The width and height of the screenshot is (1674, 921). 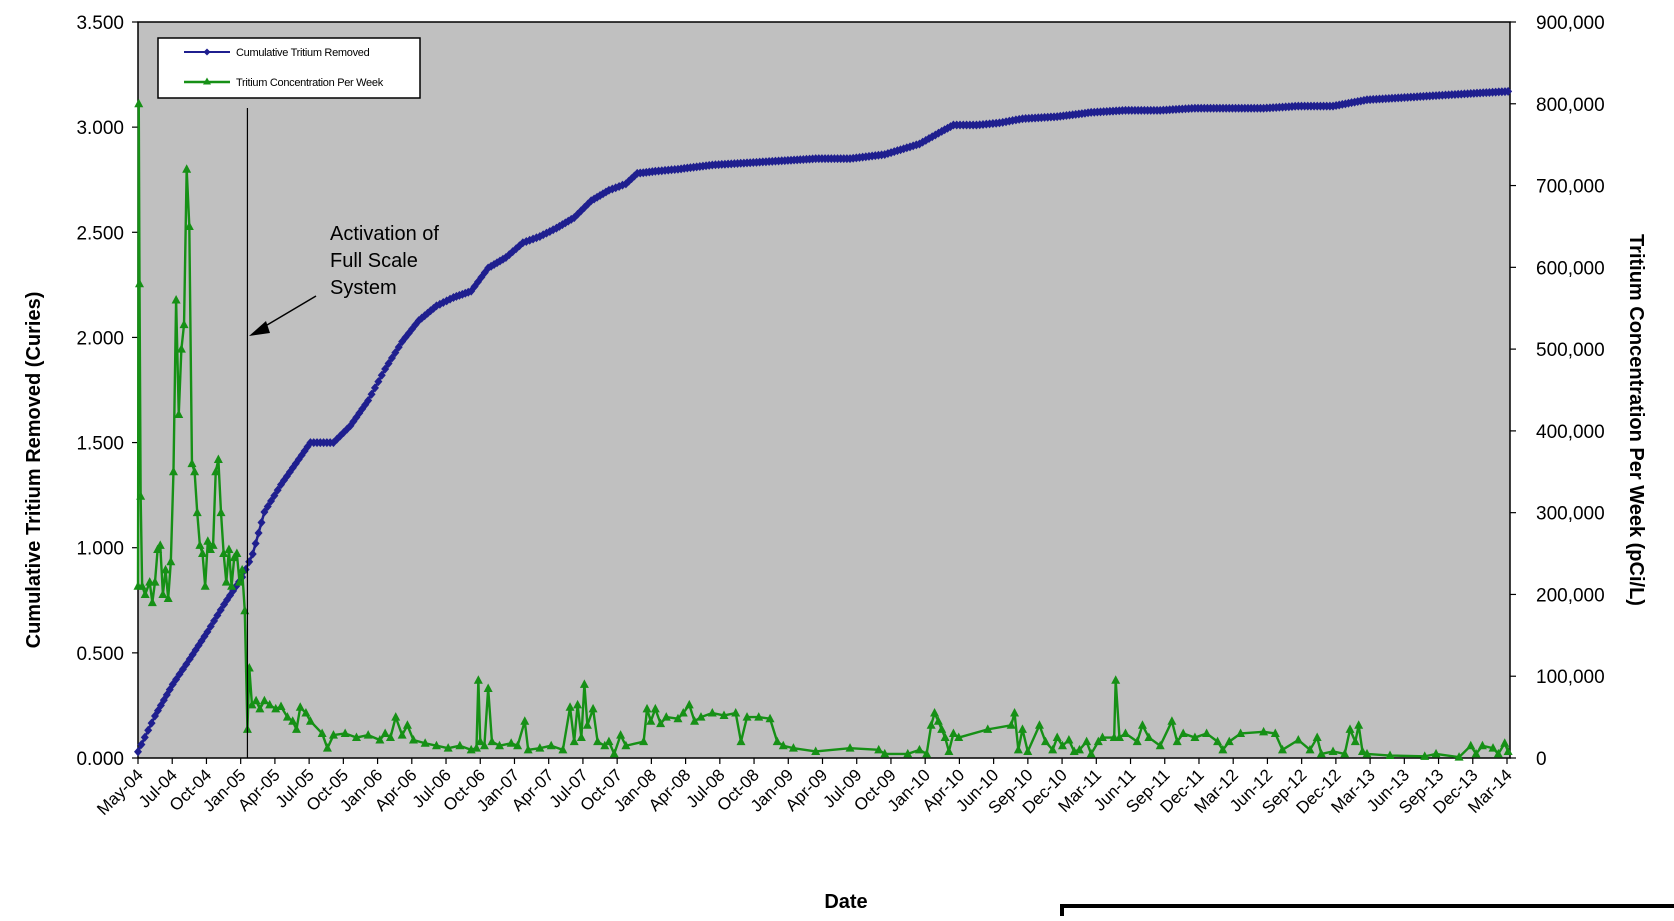 I want to click on right-tick-label: 200,000, so click(x=1570, y=595).